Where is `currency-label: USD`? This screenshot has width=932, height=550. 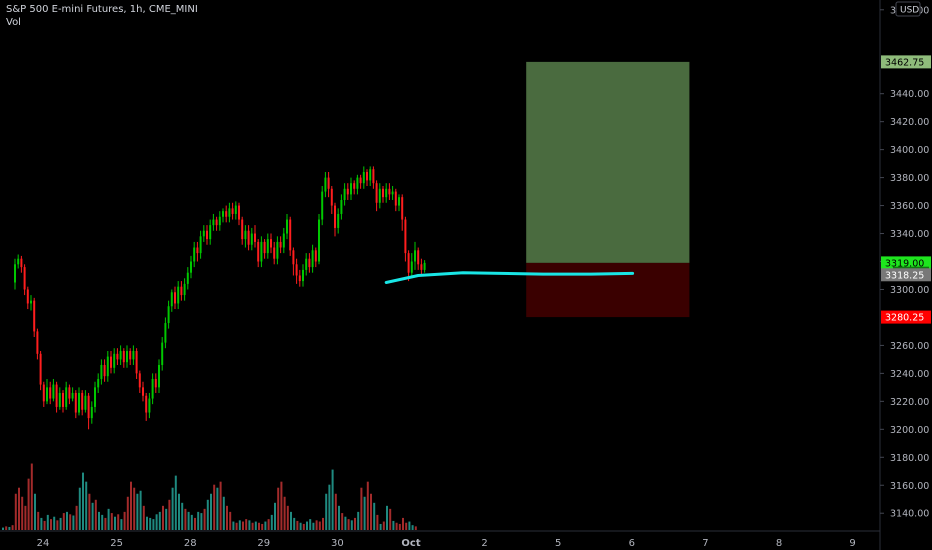
currency-label: USD is located at coordinates (909, 11).